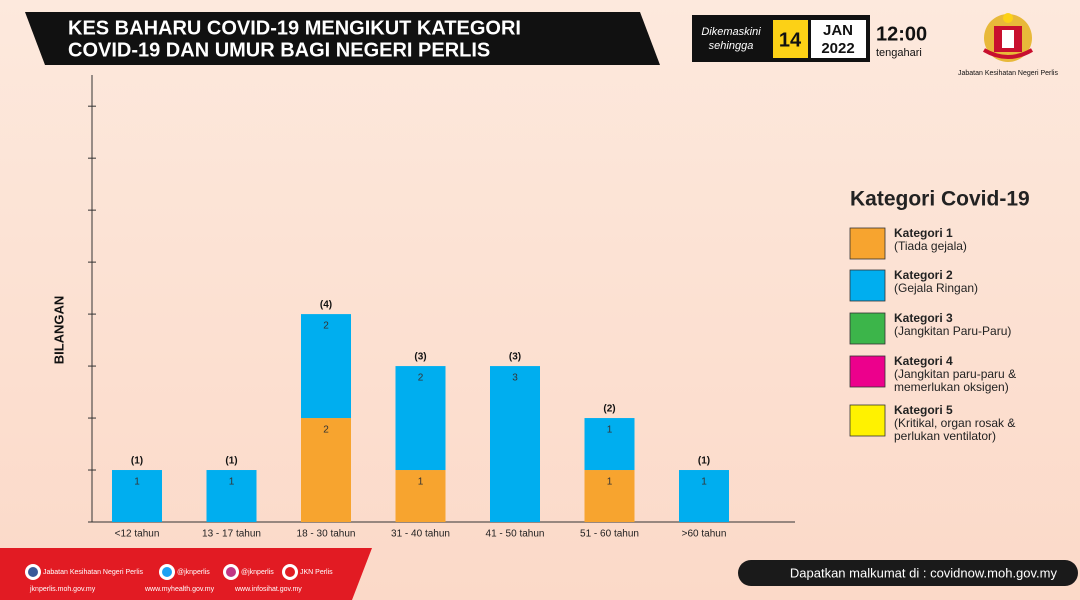 The width and height of the screenshot is (1080, 600). What do you see at coordinates (704, 534) in the screenshot?
I see `x-tick-label: >60 tahun` at bounding box center [704, 534].